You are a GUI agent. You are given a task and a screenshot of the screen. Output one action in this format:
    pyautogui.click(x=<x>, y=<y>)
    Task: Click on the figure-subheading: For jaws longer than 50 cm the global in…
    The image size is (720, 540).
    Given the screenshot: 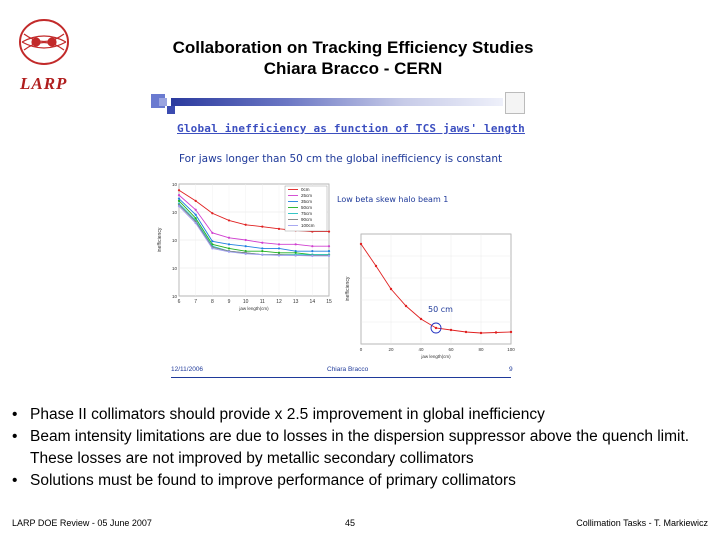 What is the action you would take?
    pyautogui.click(x=341, y=159)
    